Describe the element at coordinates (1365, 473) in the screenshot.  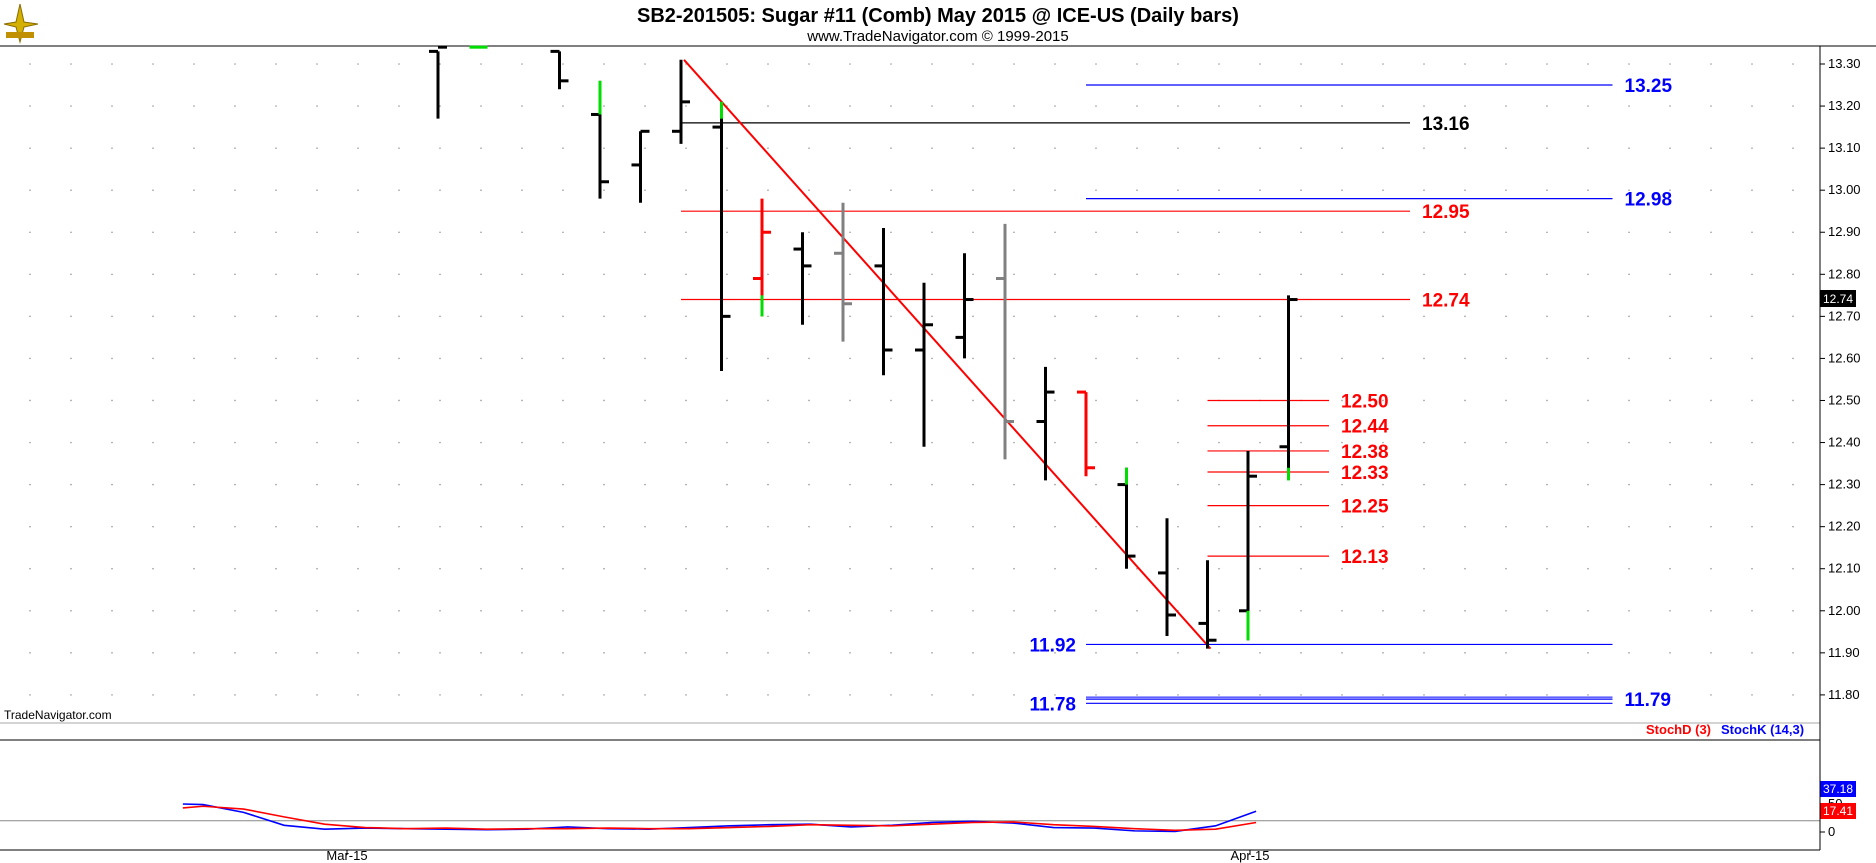
I see `level-label-12.33: 12.33` at that location.